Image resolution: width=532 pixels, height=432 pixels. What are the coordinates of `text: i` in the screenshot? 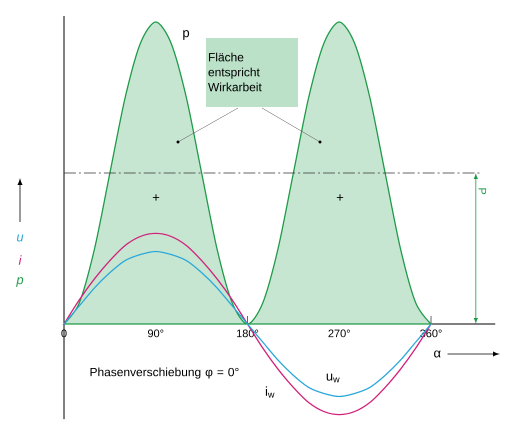 It's located at (20, 260).